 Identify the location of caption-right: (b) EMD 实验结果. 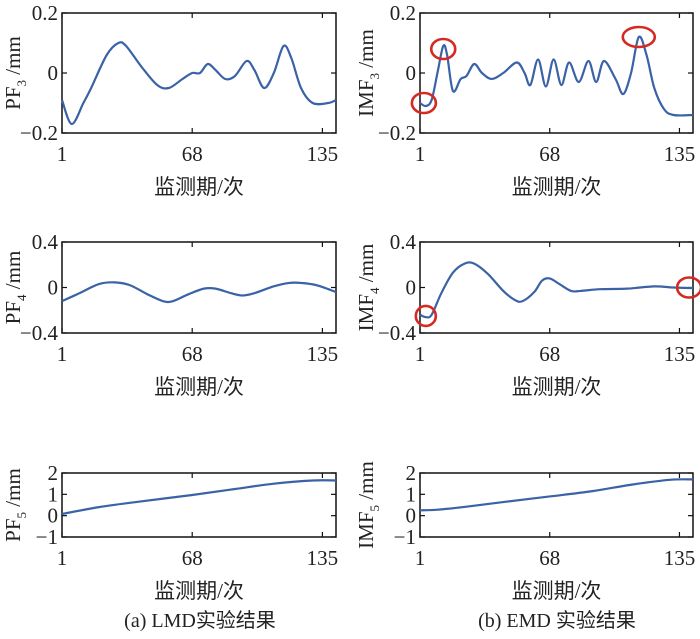
(557, 620).